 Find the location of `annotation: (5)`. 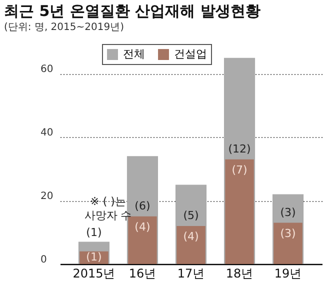

annotation: (5) is located at coordinates (191, 215).